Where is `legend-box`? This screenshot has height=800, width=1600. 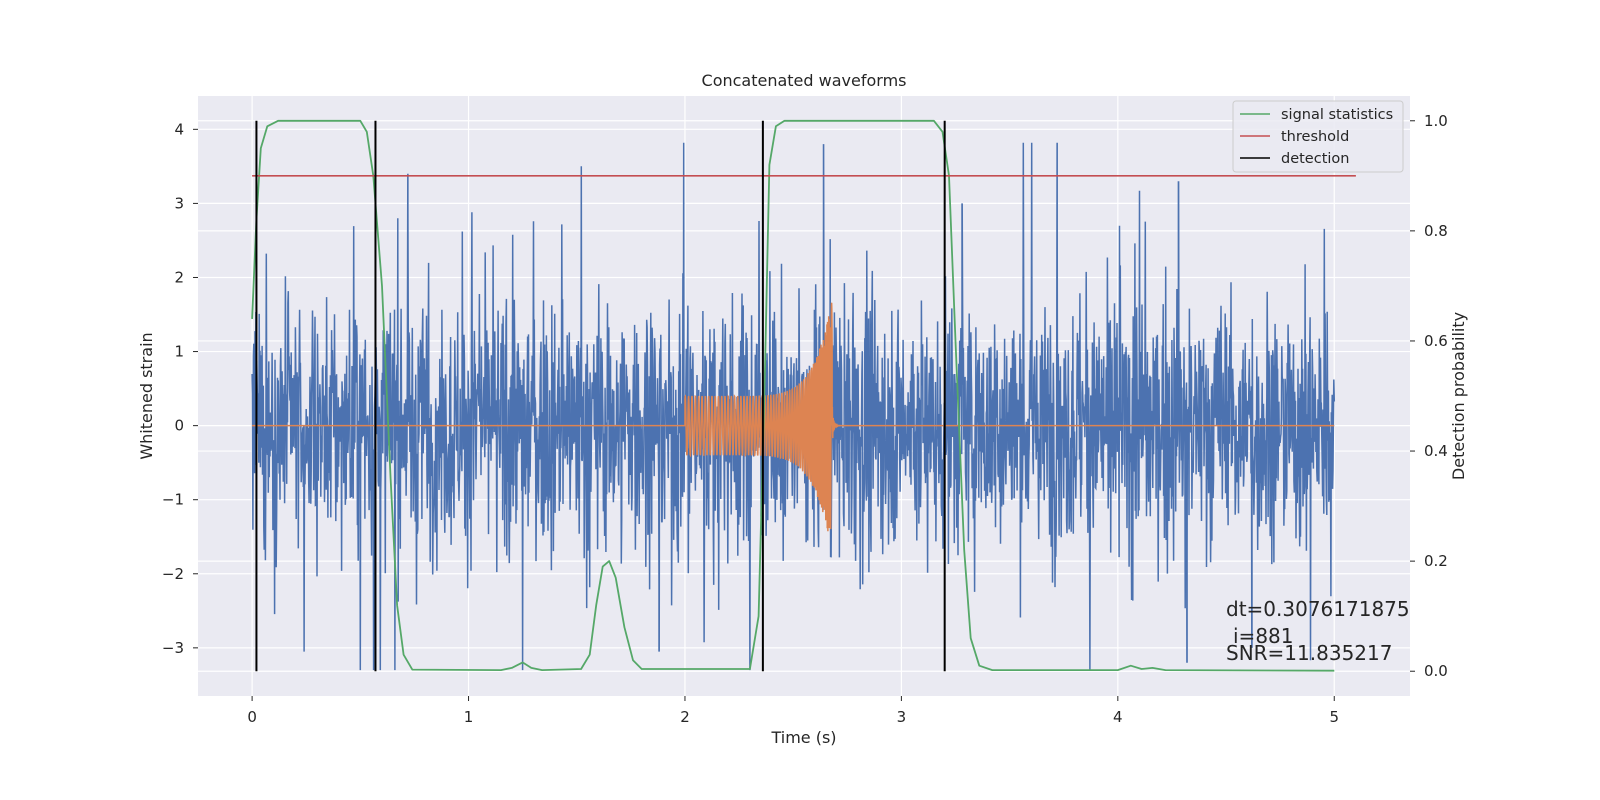 legend-box is located at coordinates (1318, 136).